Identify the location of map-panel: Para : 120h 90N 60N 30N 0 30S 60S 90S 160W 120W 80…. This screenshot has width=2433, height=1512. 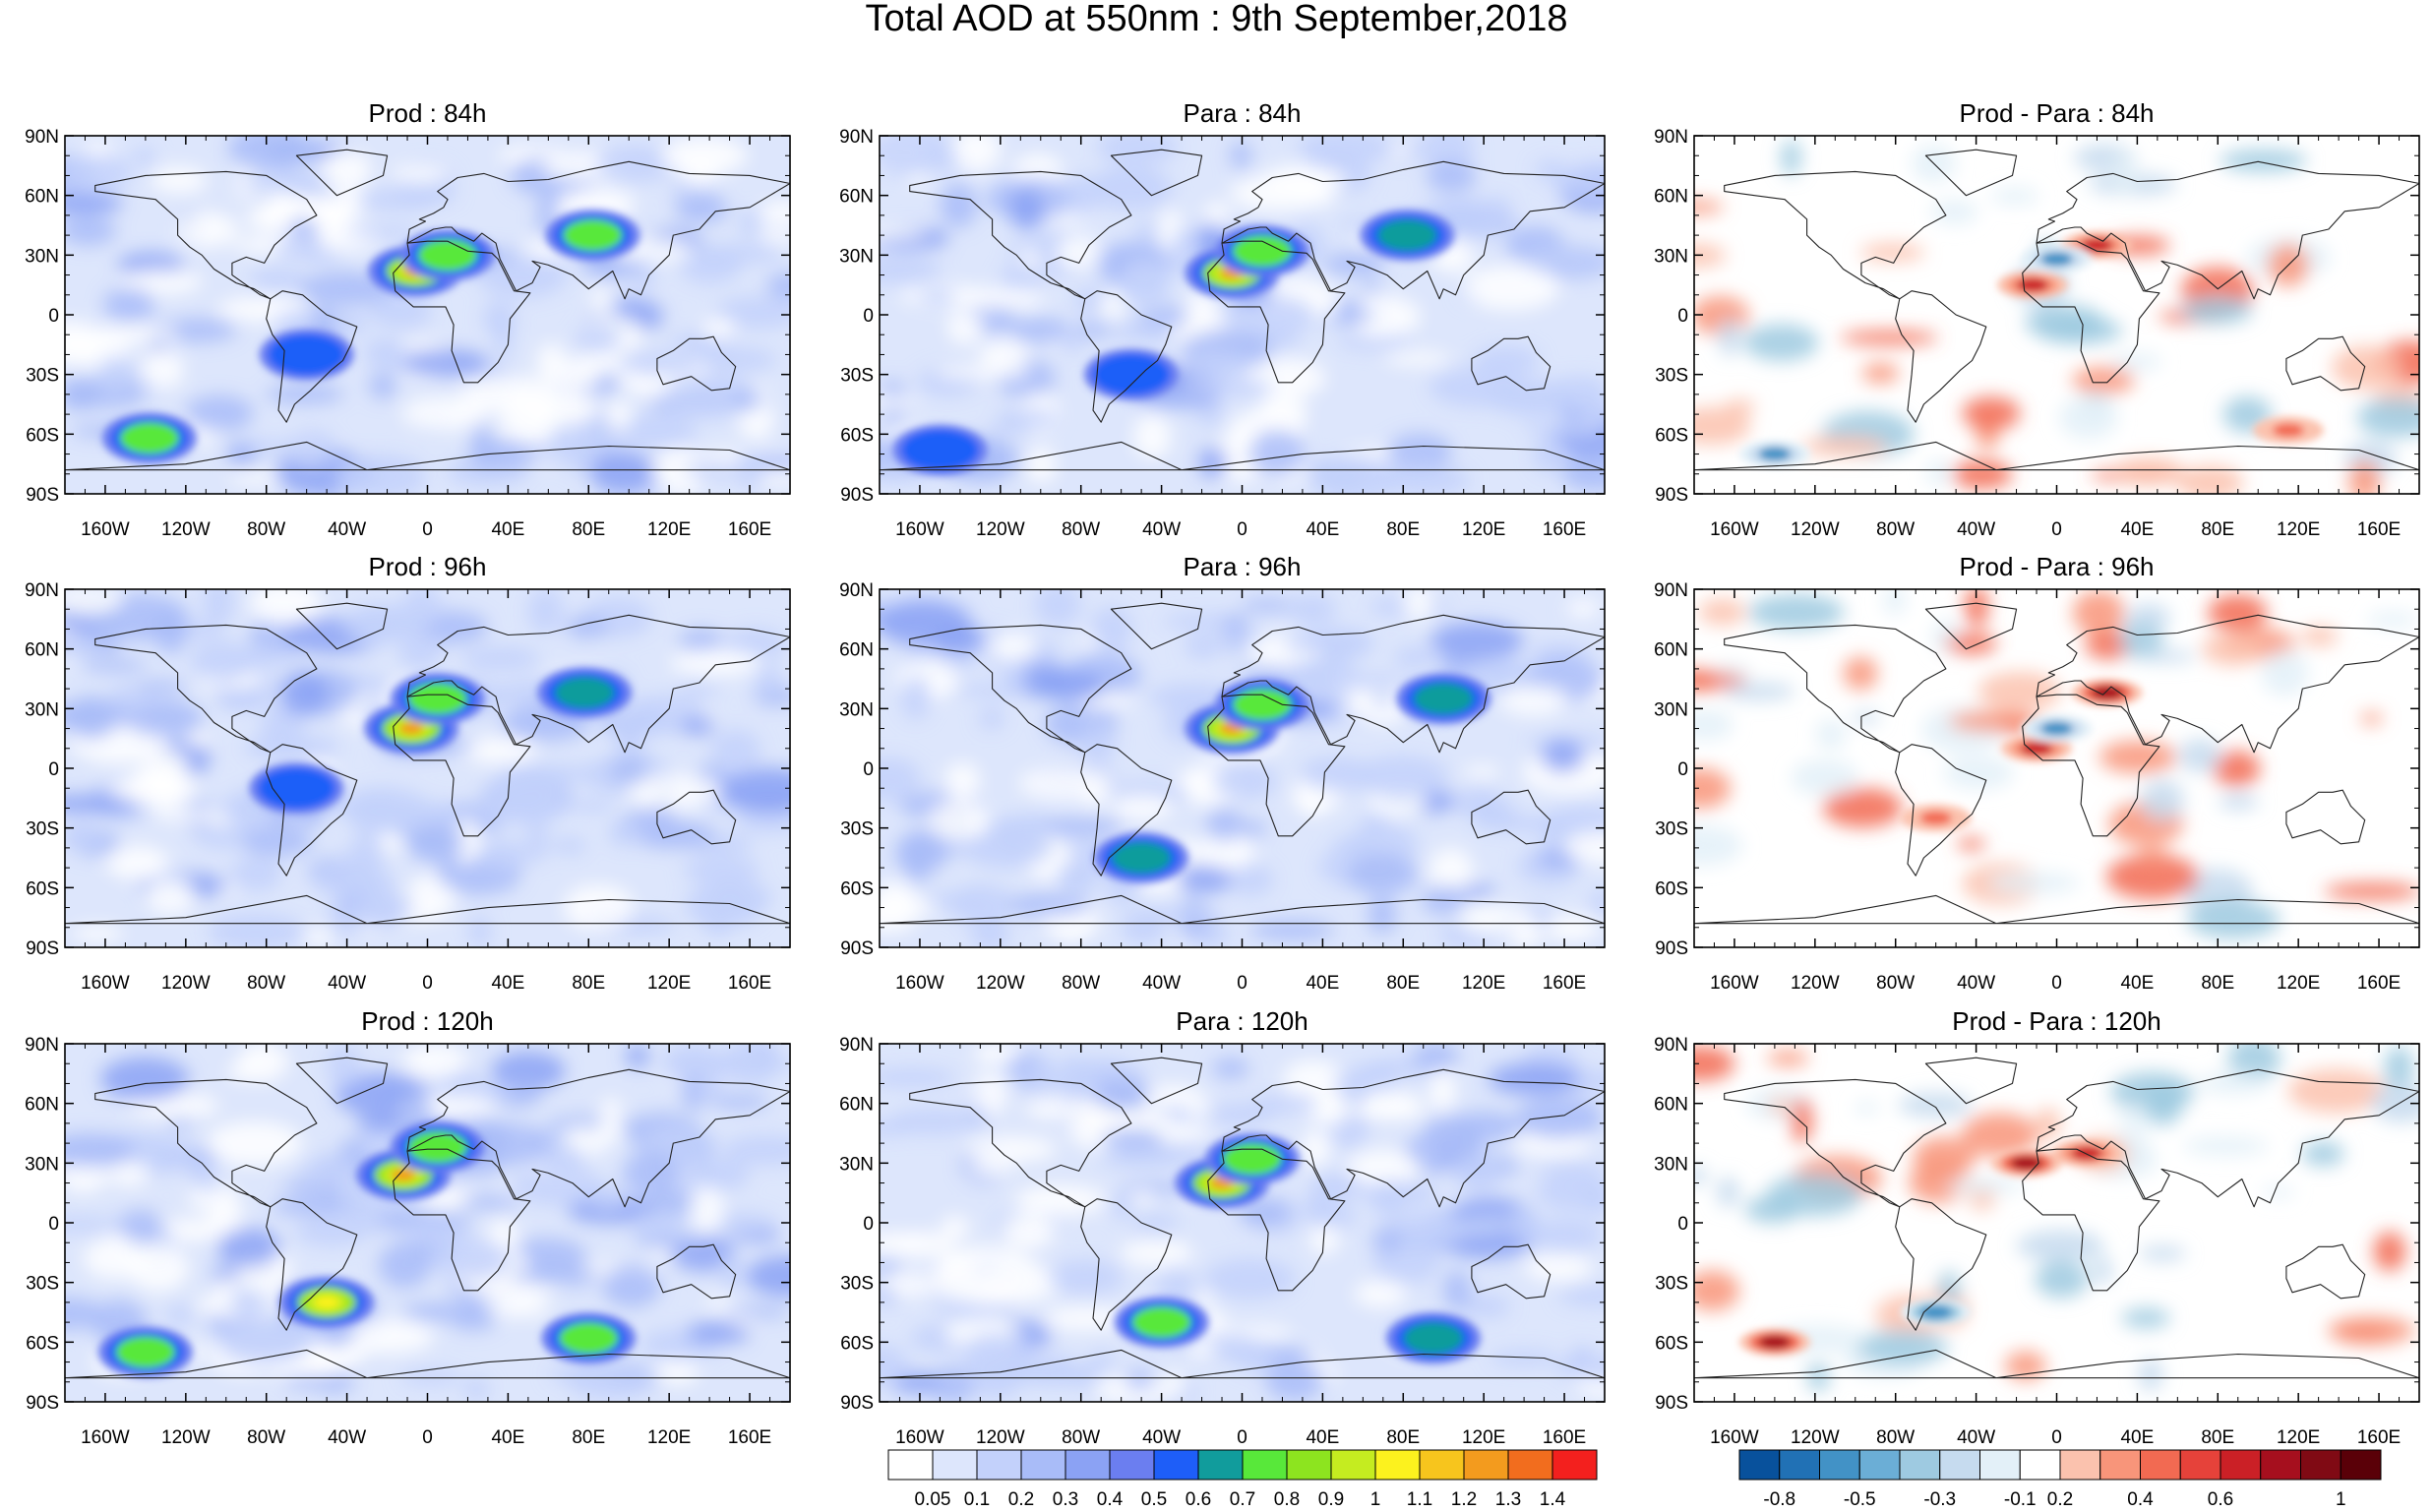
(1222, 1227).